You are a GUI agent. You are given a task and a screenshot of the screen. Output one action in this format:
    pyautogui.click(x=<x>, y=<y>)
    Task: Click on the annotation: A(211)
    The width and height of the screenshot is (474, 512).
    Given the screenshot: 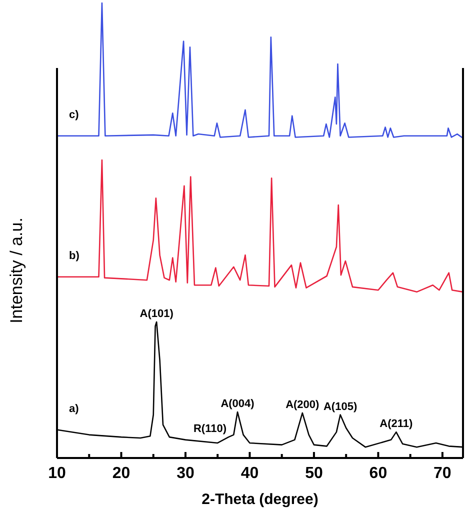 What is the action you would take?
    pyautogui.click(x=397, y=424)
    